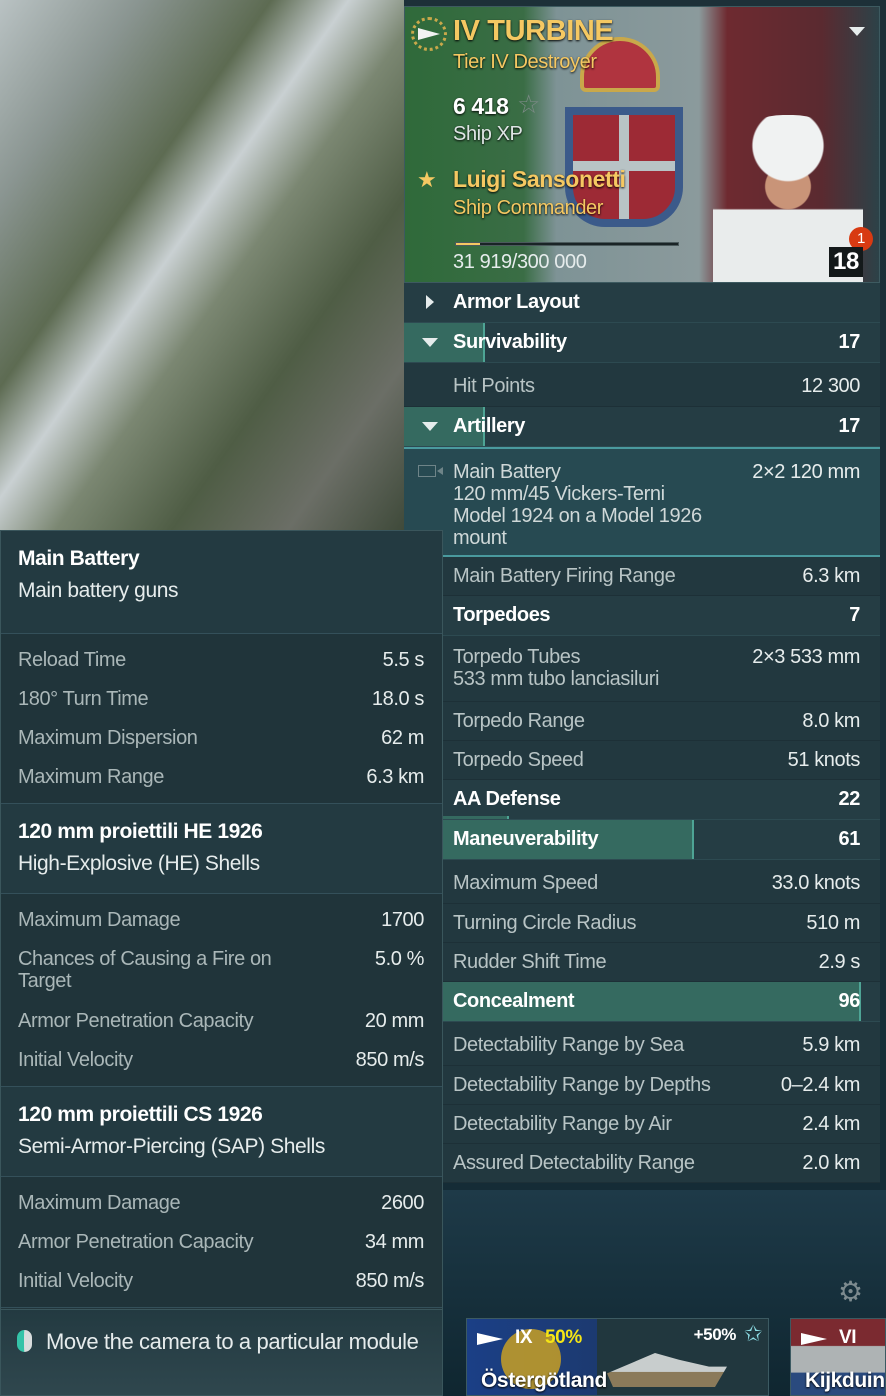 The height and width of the screenshot is (1396, 886). What do you see at coordinates (831, 1123) in the screenshot?
I see `stat-value: 2.4 km` at bounding box center [831, 1123].